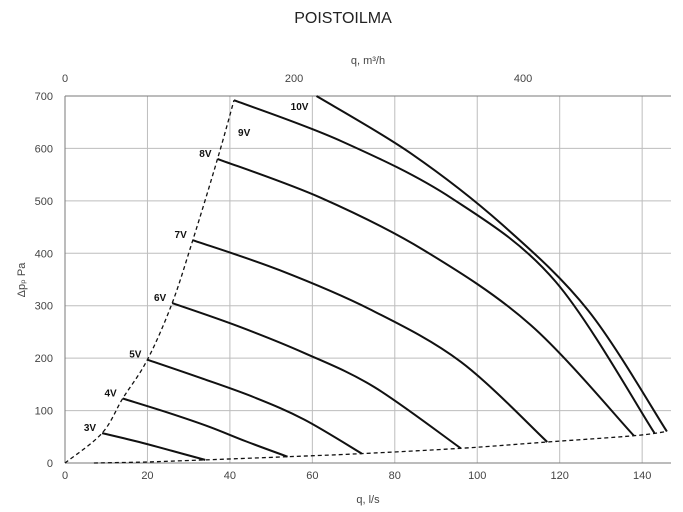 The height and width of the screenshot is (512, 683). I want to click on y-tick-label: 600, so click(44, 149).